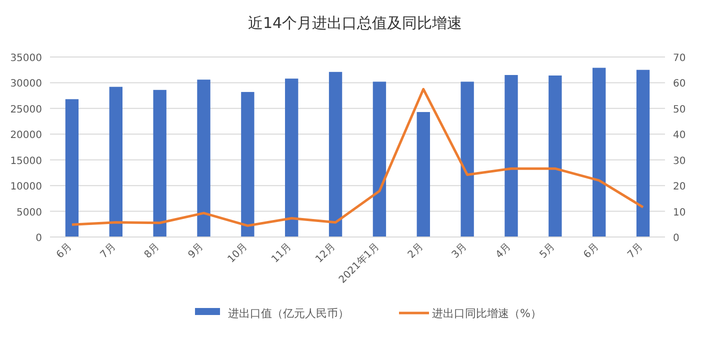 This screenshot has width=710, height=340. What do you see at coordinates (679, 161) in the screenshot?
I see `y2-tick-label: 30` at bounding box center [679, 161].